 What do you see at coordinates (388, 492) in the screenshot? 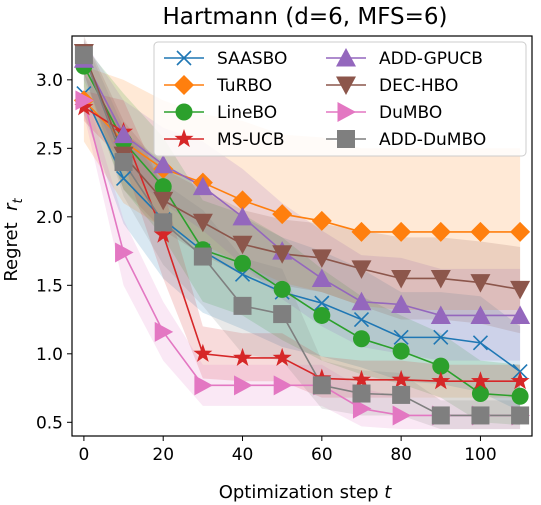
I see `x-axis-title-variable: t` at bounding box center [388, 492].